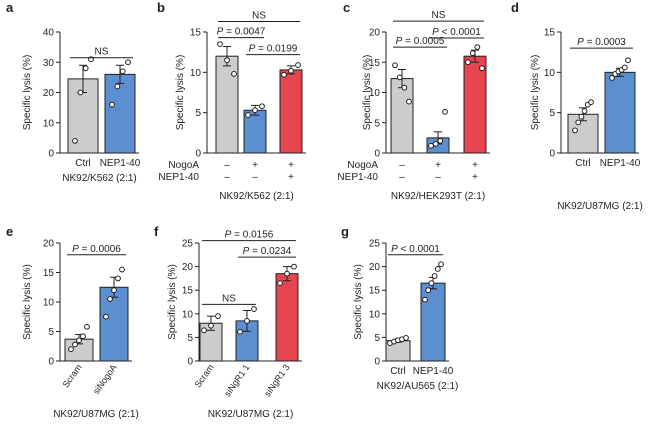 The image size is (650, 429). What do you see at coordinates (256, 196) in the screenshot?
I see `x-axis-caption: NK92/K562 (2:1)` at bounding box center [256, 196].